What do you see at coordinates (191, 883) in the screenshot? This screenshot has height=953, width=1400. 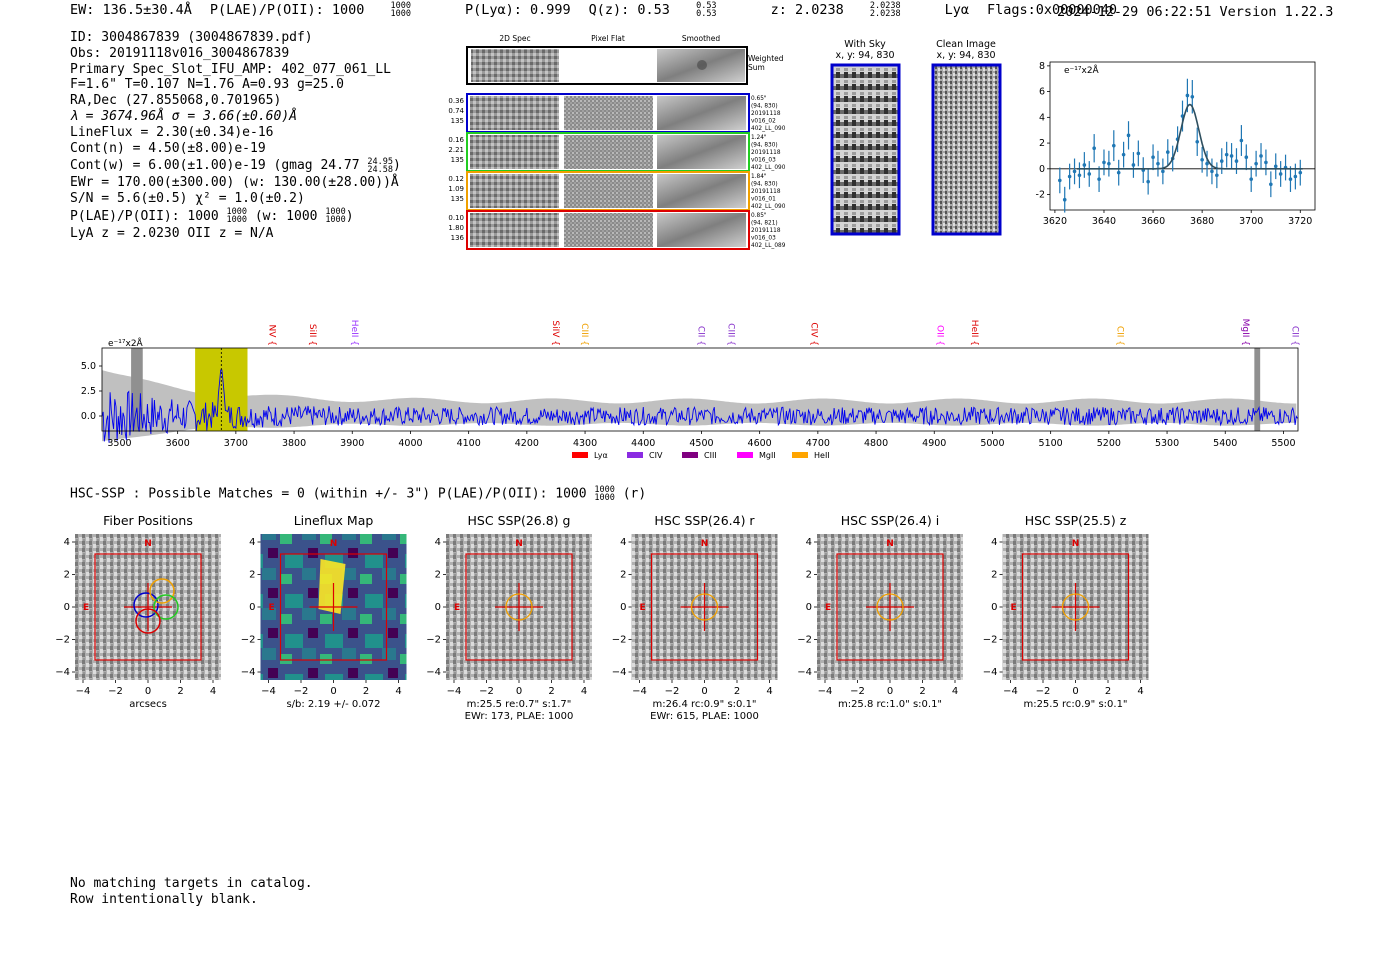 I see `footer-line-1: No matching targets in catalog.` at bounding box center [191, 883].